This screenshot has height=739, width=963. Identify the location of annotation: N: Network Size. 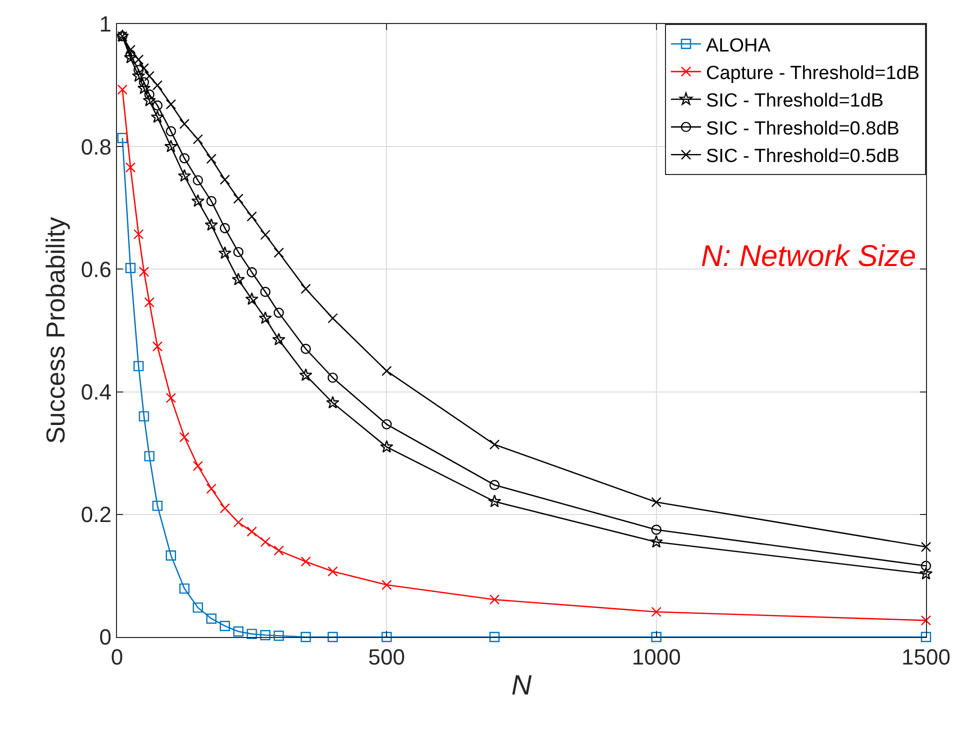
(808, 256).